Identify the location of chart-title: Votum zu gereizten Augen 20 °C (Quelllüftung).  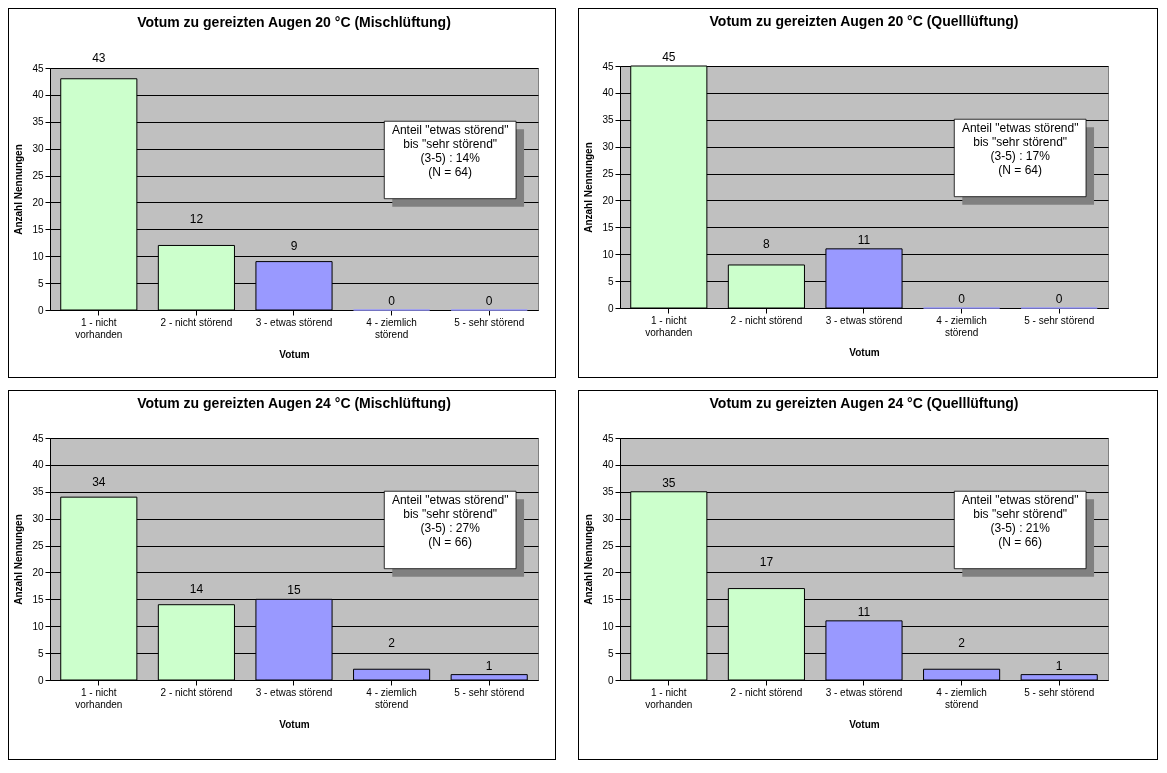
(864, 21).